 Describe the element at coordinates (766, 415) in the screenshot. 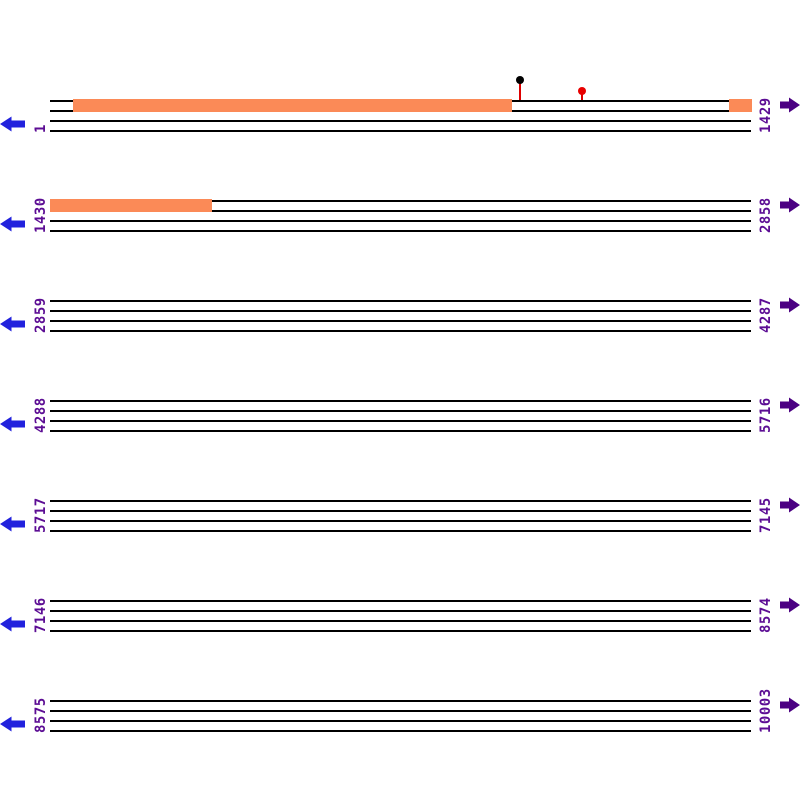

I see `row-end-position-label: 5716` at that location.